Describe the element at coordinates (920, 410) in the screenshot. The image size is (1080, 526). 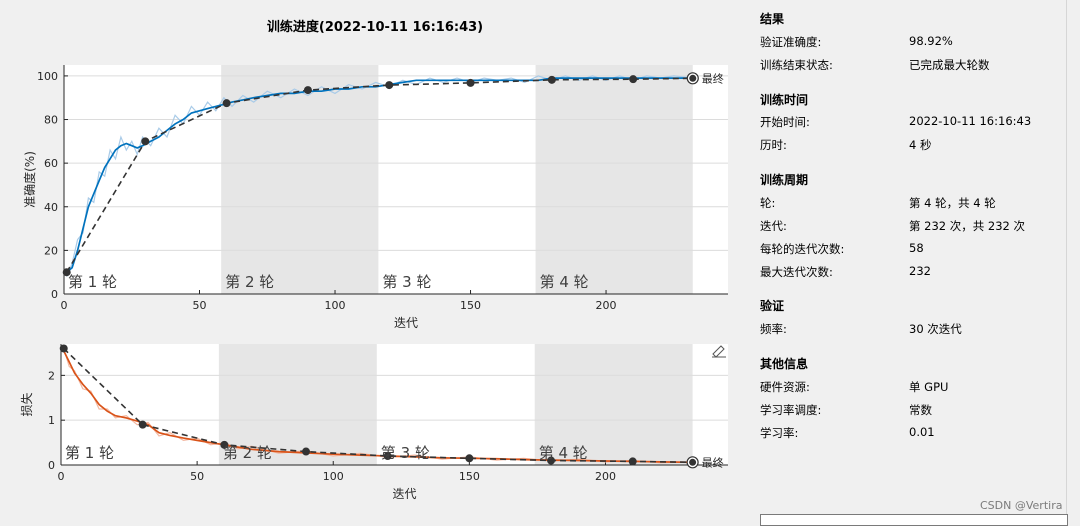
I see `lr-sched-value: 常数` at that location.